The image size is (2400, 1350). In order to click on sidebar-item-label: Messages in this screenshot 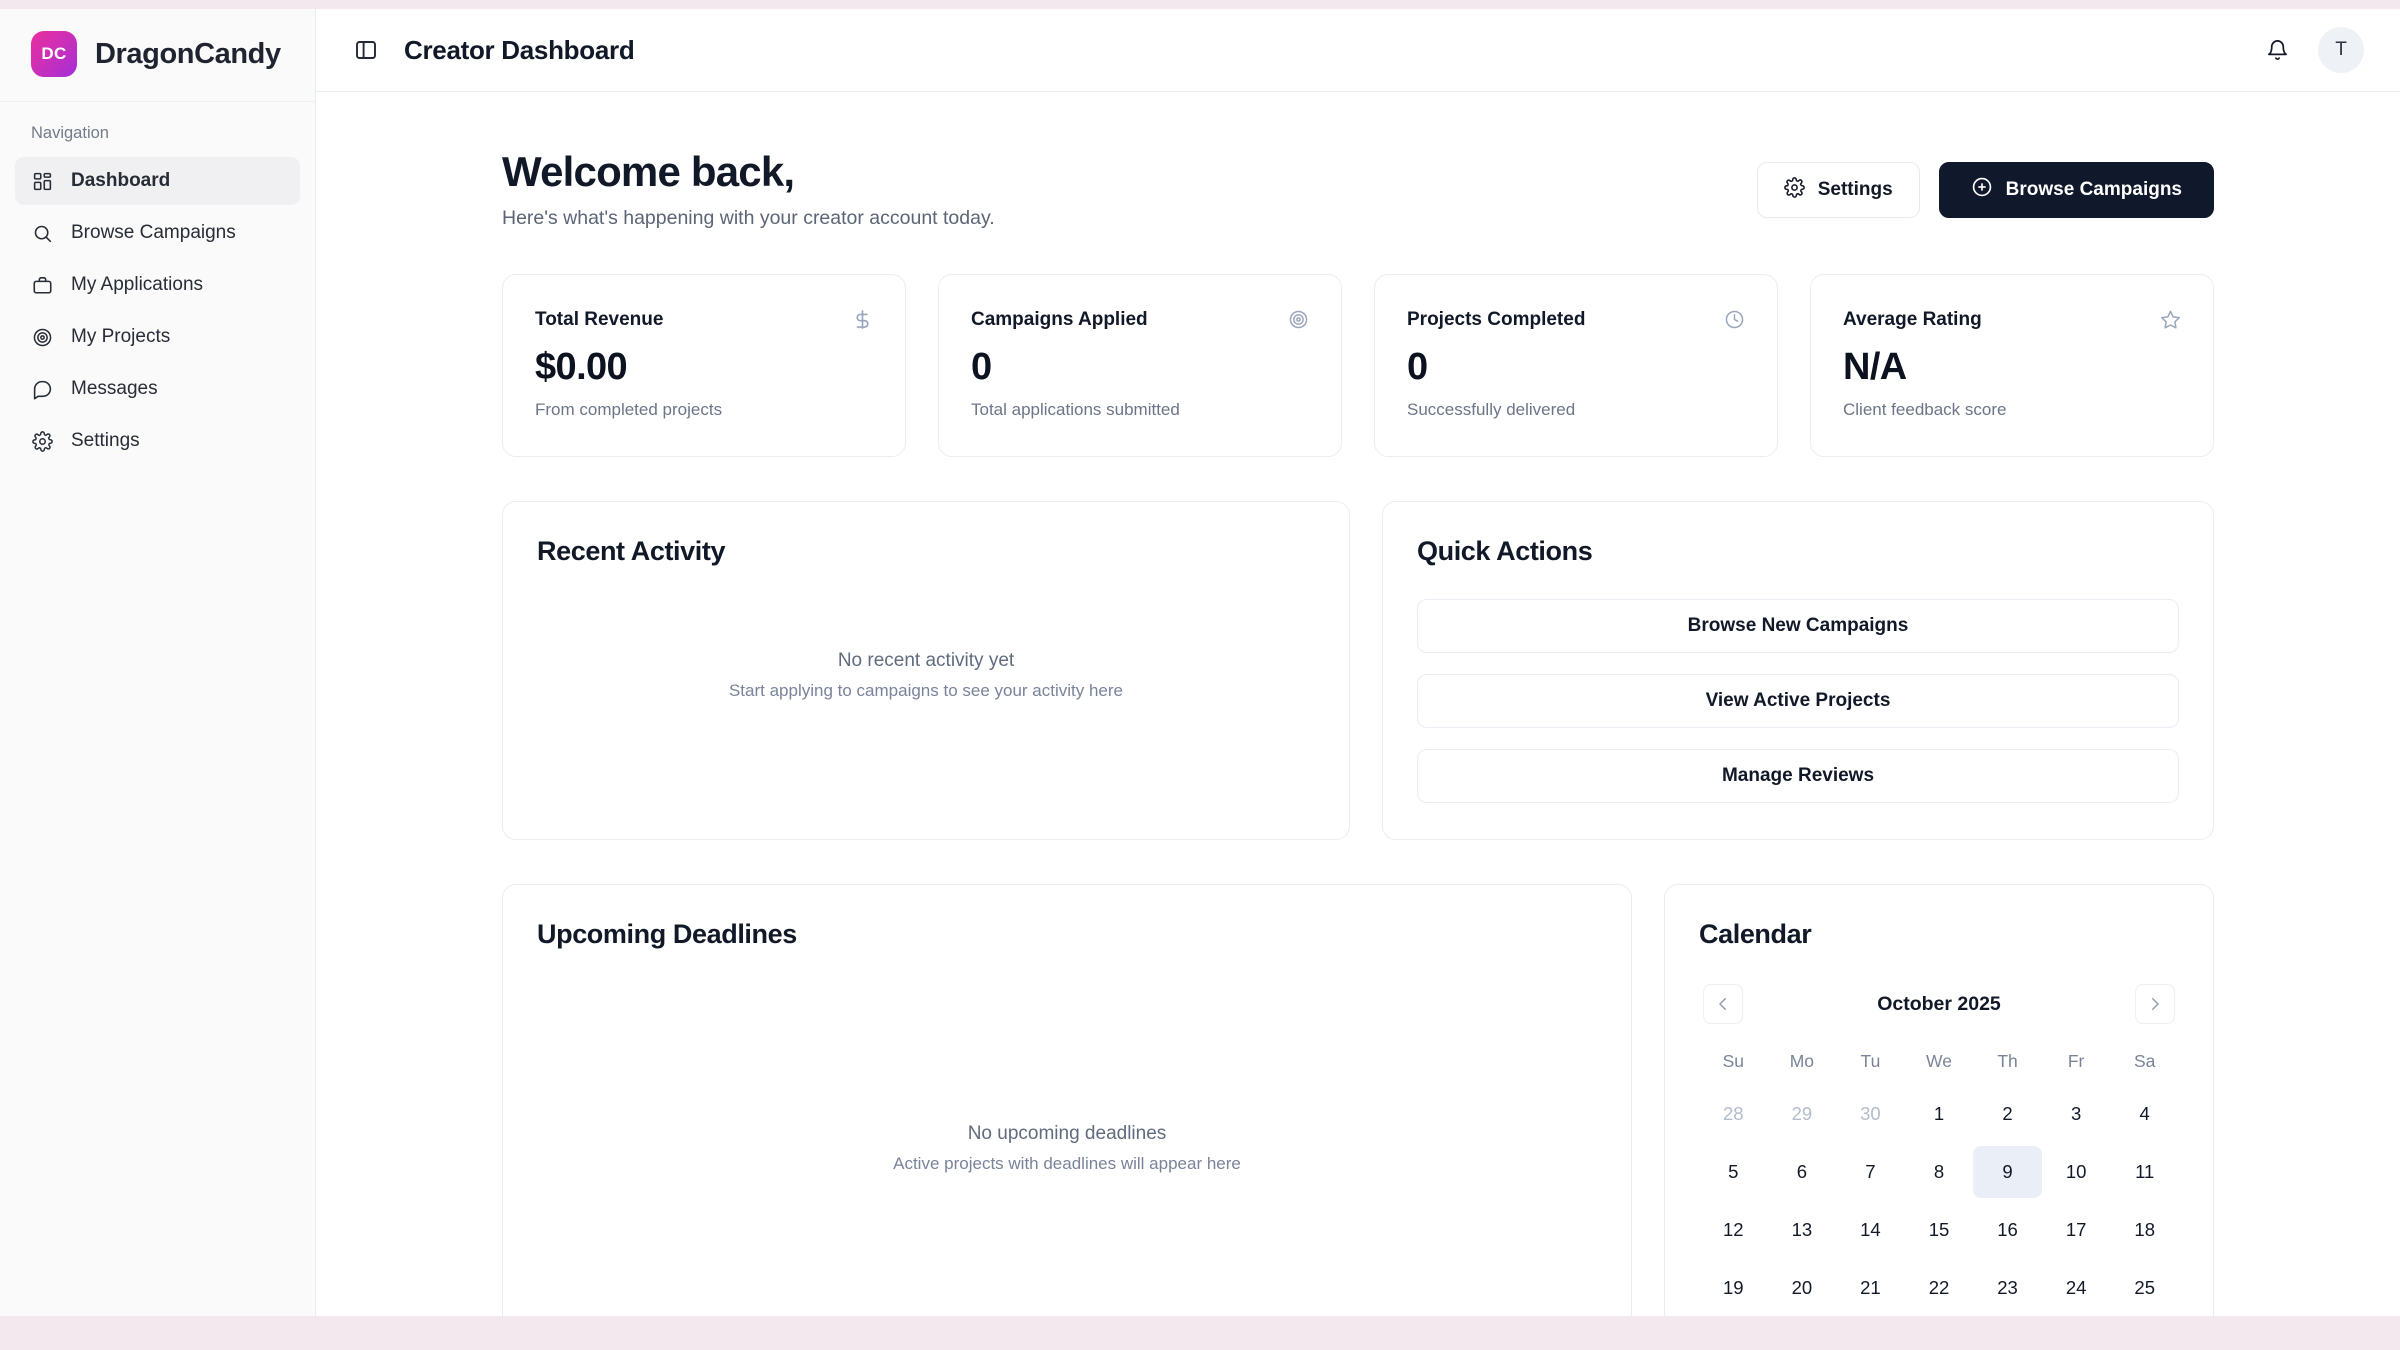, I will do `click(114, 388)`.